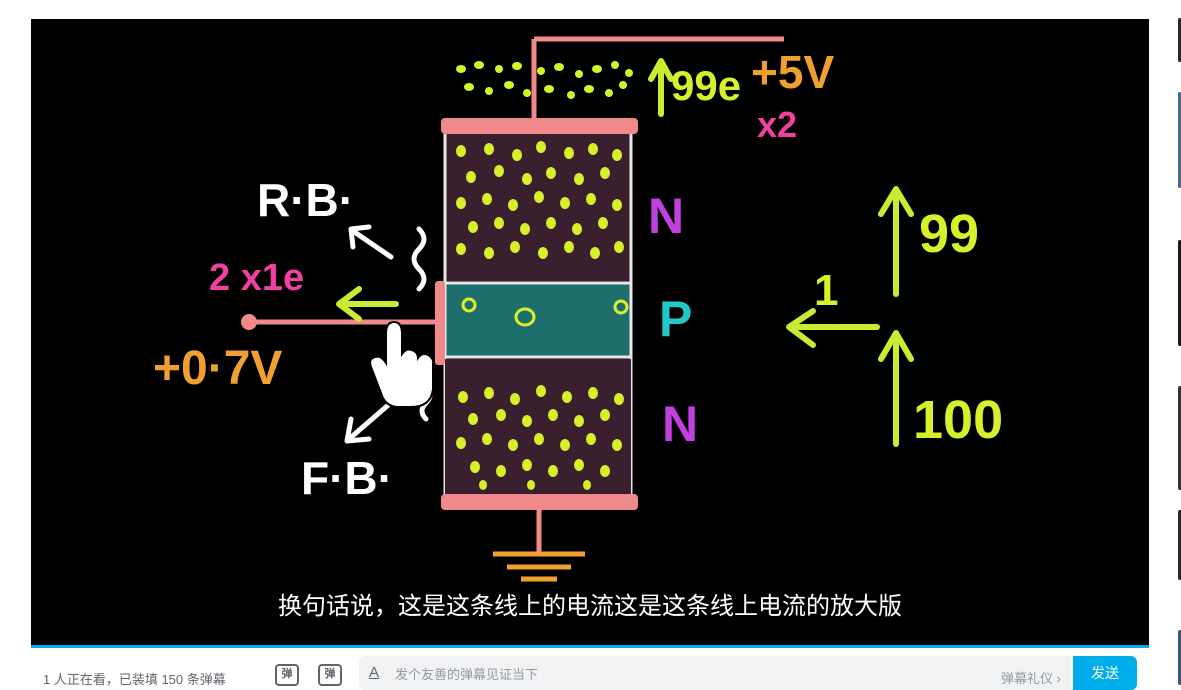  I want to click on danmaku-input, so click(675, 674).